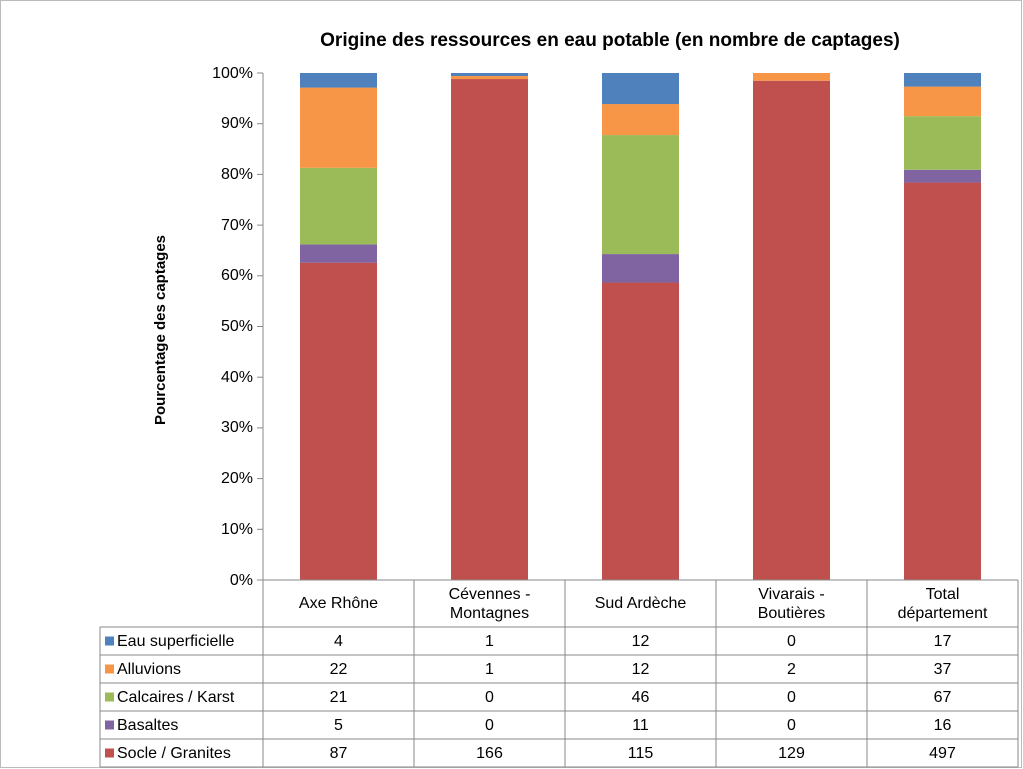 The width and height of the screenshot is (1023, 769). I want to click on legend-label: Calcaires / Karst, so click(176, 697).